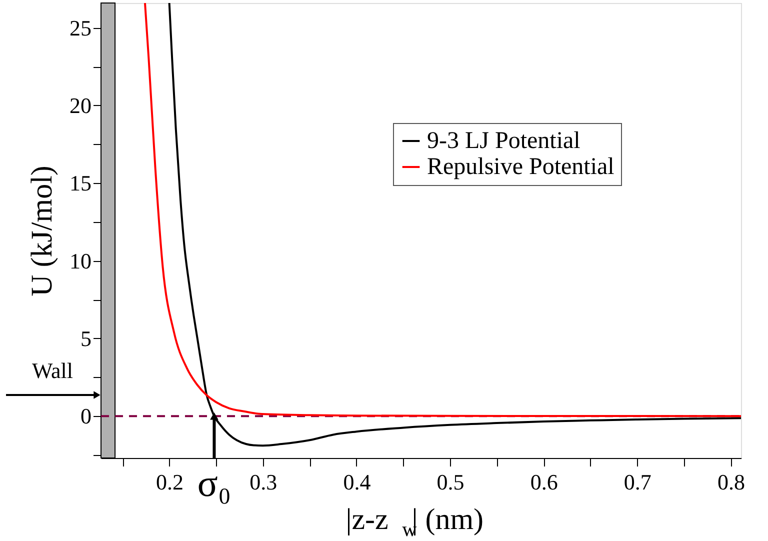 This screenshot has height=541, width=768. Describe the element at coordinates (521, 167) in the screenshot. I see `legend-label: Repulsive Potential` at that location.